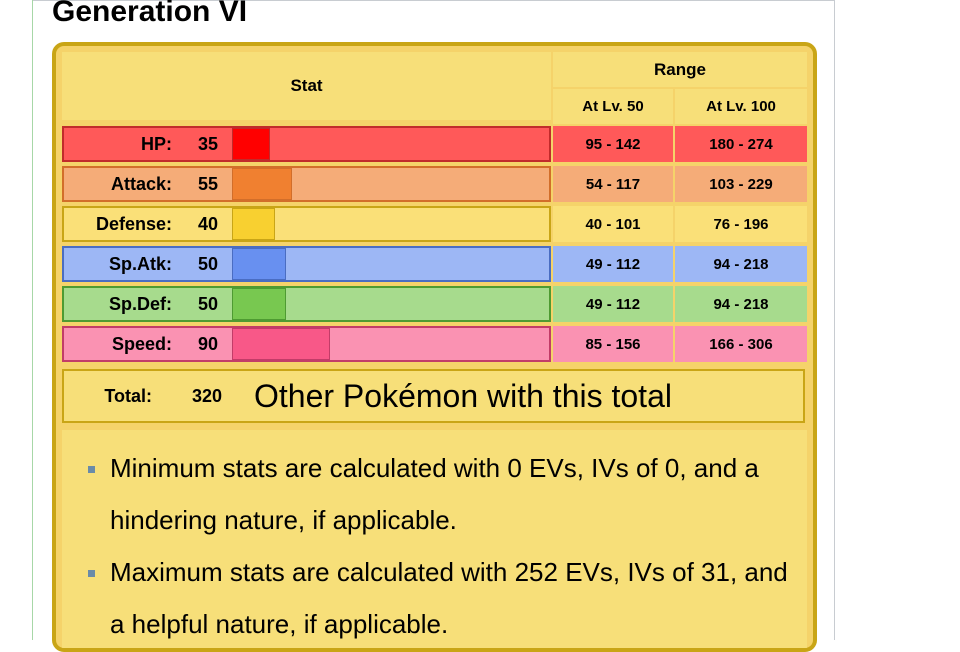  What do you see at coordinates (133, 223) in the screenshot?
I see `stat-name: Defense:` at bounding box center [133, 223].